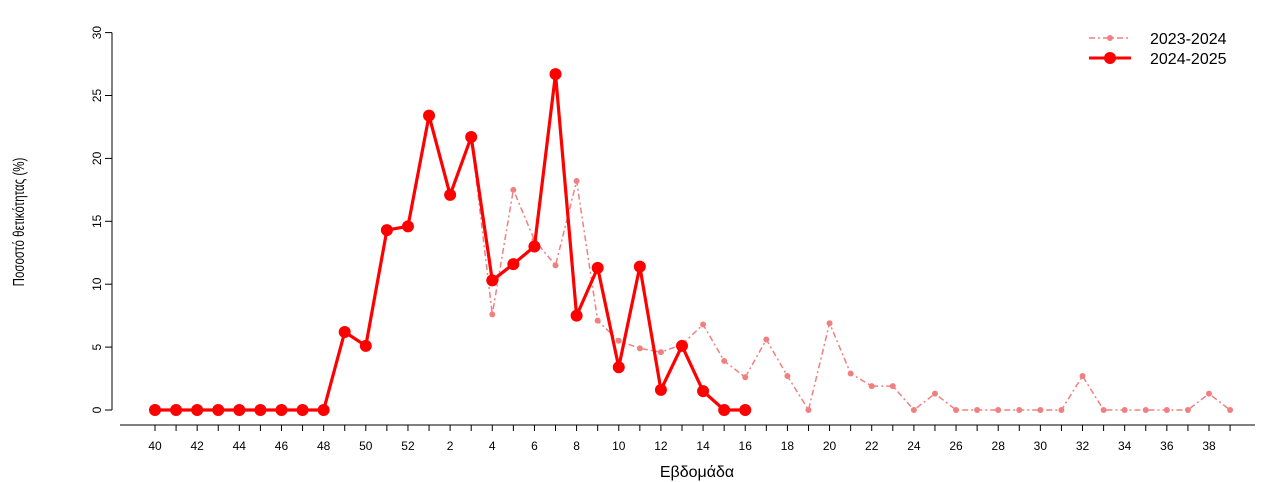 This screenshot has height=482, width=1277. What do you see at coordinates (534, 446) in the screenshot?
I see `x-tick-label: 6` at bounding box center [534, 446].